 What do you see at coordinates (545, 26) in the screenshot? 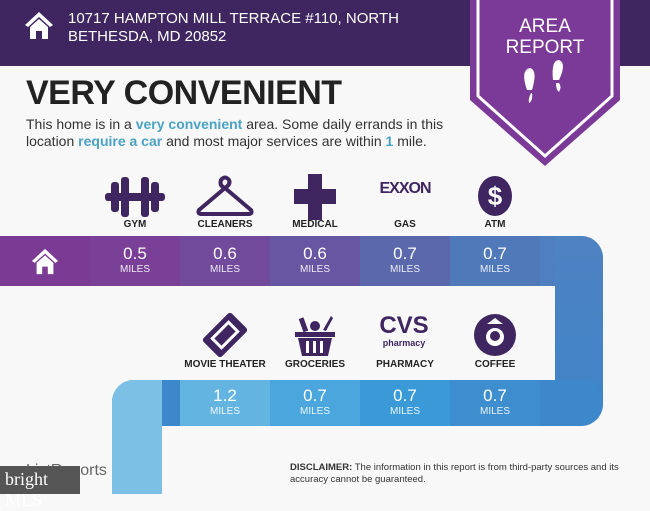
I see `badge-line1: AREA` at bounding box center [545, 26].